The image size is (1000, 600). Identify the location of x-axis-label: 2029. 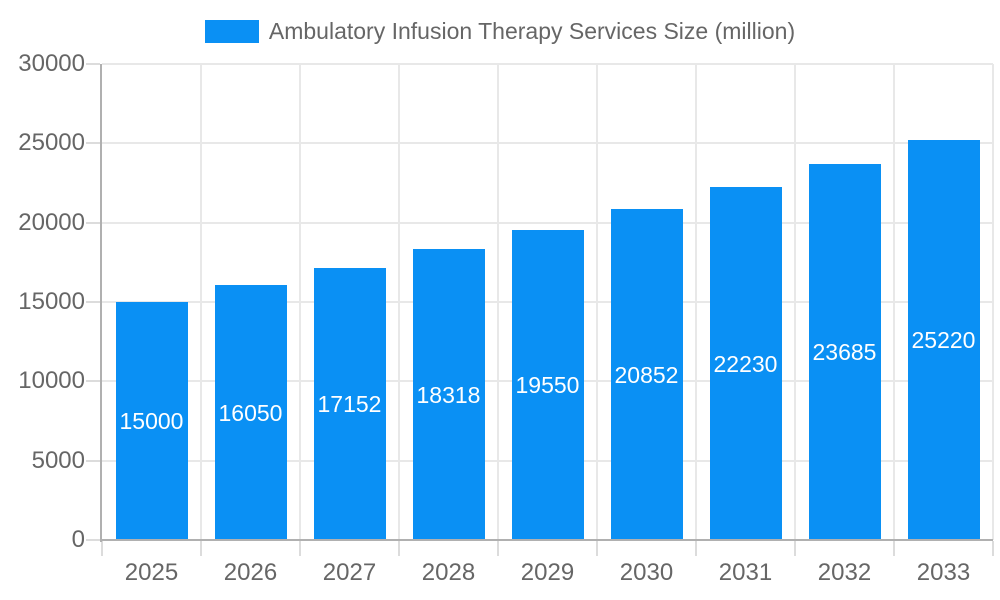
(547, 572).